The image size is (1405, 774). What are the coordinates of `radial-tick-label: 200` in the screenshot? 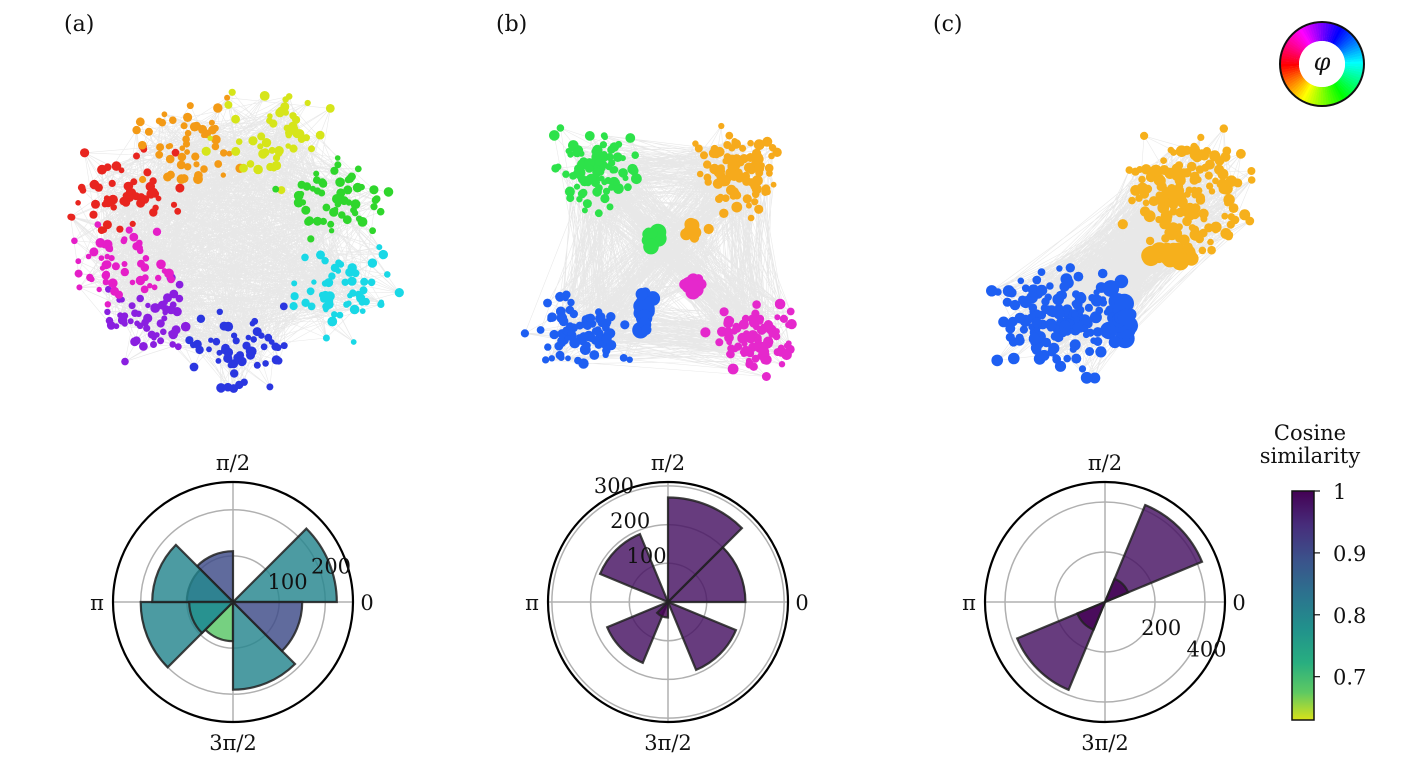 It's located at (630, 521).